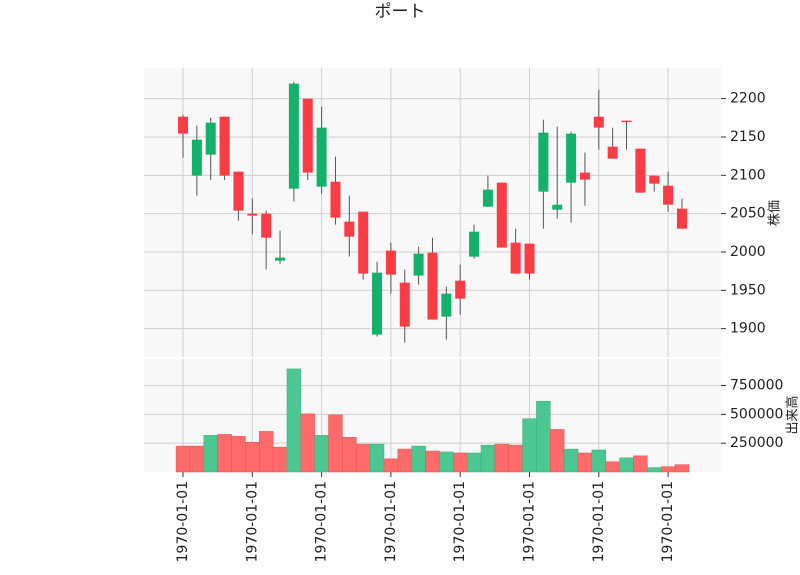  Describe the element at coordinates (748, 290) in the screenshot. I see `y-tick-label: 1950` at that location.